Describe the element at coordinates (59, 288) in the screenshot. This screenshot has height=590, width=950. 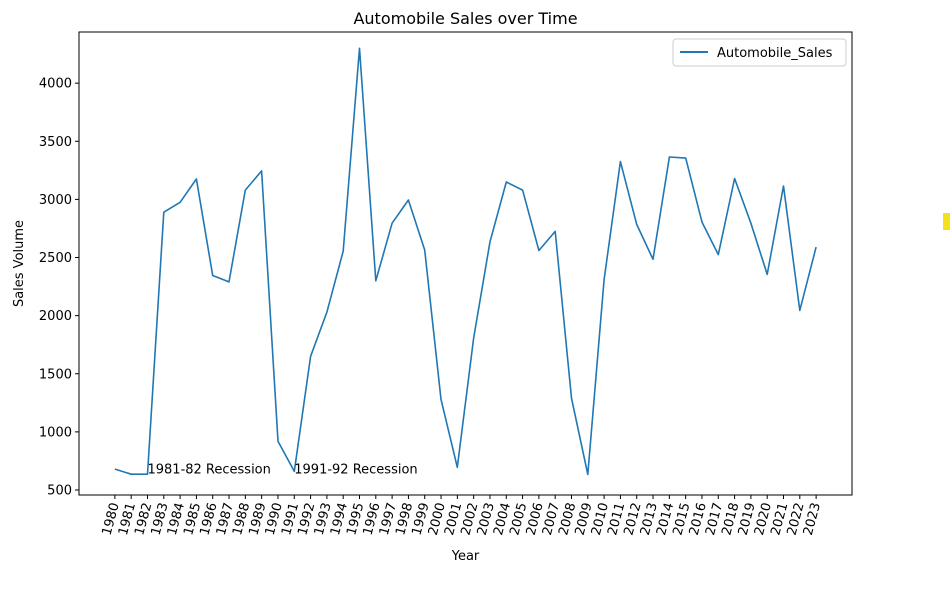
I see `y-axis: 500 1000 1500 2000 2500 3000 3500 4000` at that location.